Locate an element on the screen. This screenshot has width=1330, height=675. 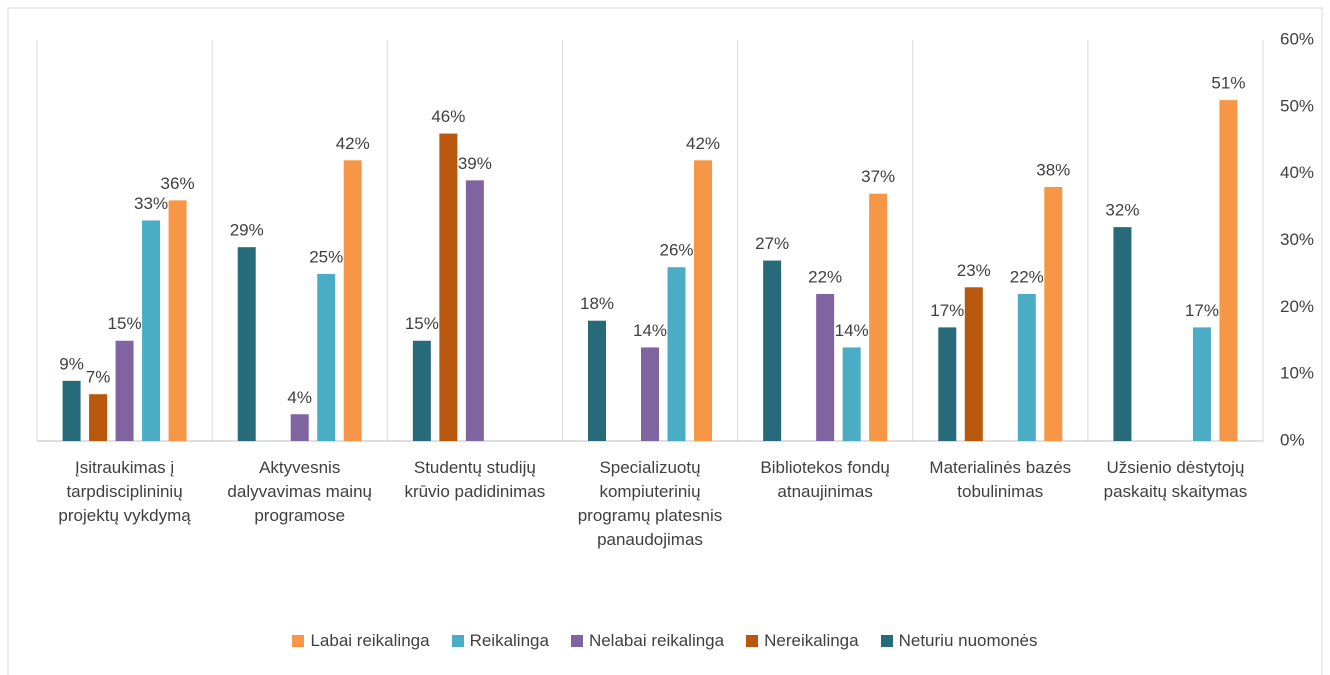
legend-item: Nereikalinga is located at coordinates (802, 641).